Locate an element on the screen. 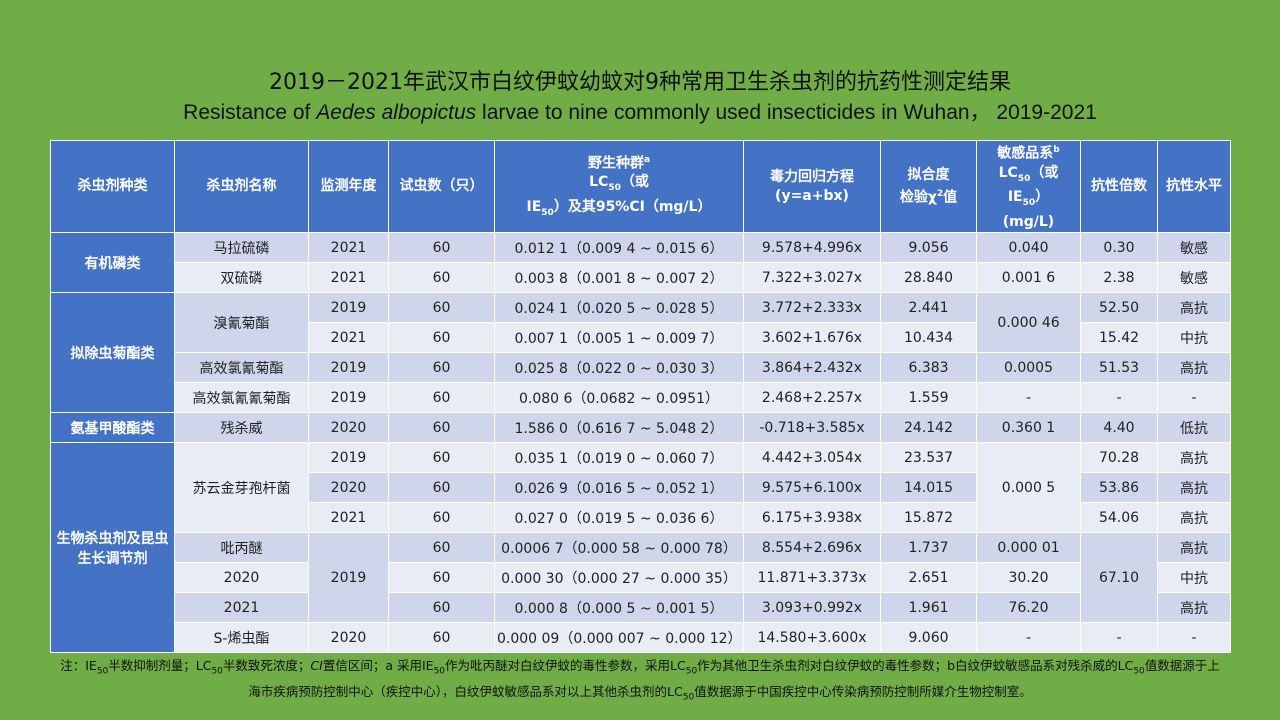 This screenshot has height=720, width=1280. table-cell: 1.559 is located at coordinates (928, 398).